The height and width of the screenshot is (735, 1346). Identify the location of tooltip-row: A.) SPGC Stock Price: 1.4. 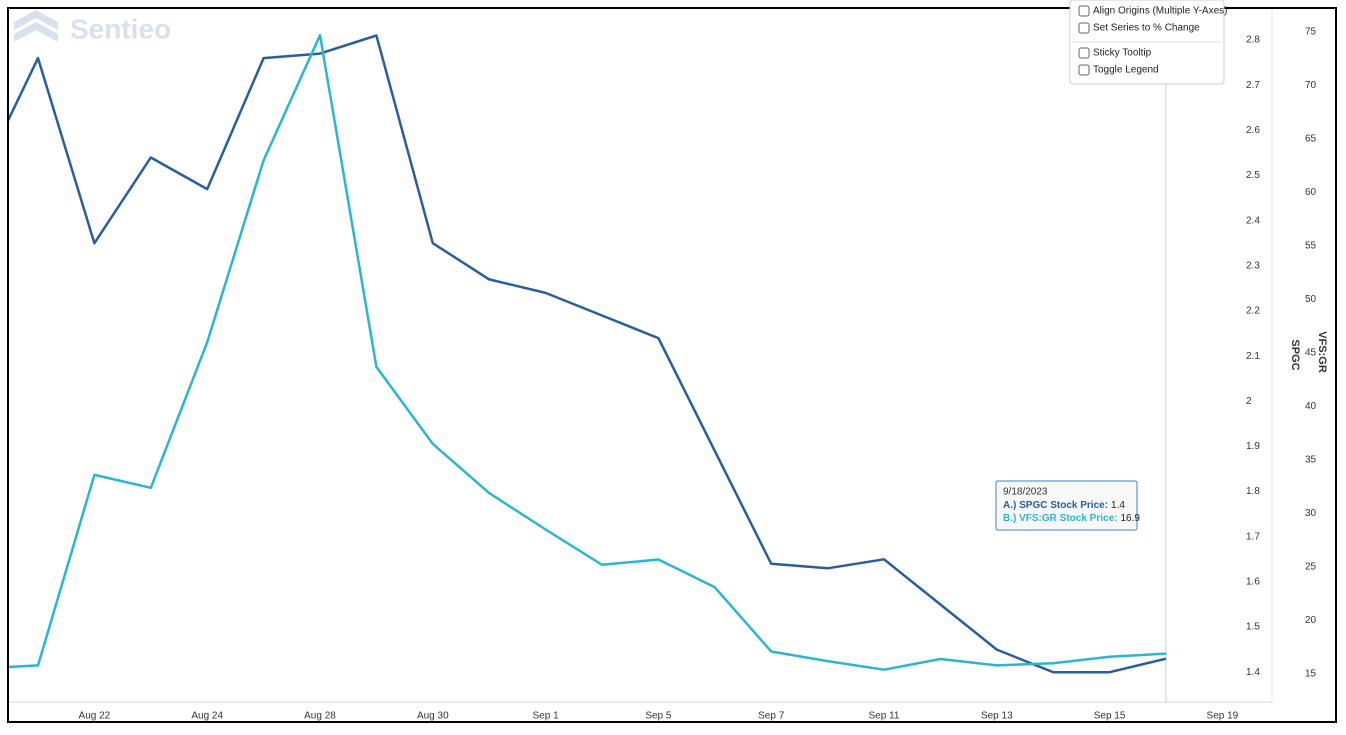
(1064, 505).